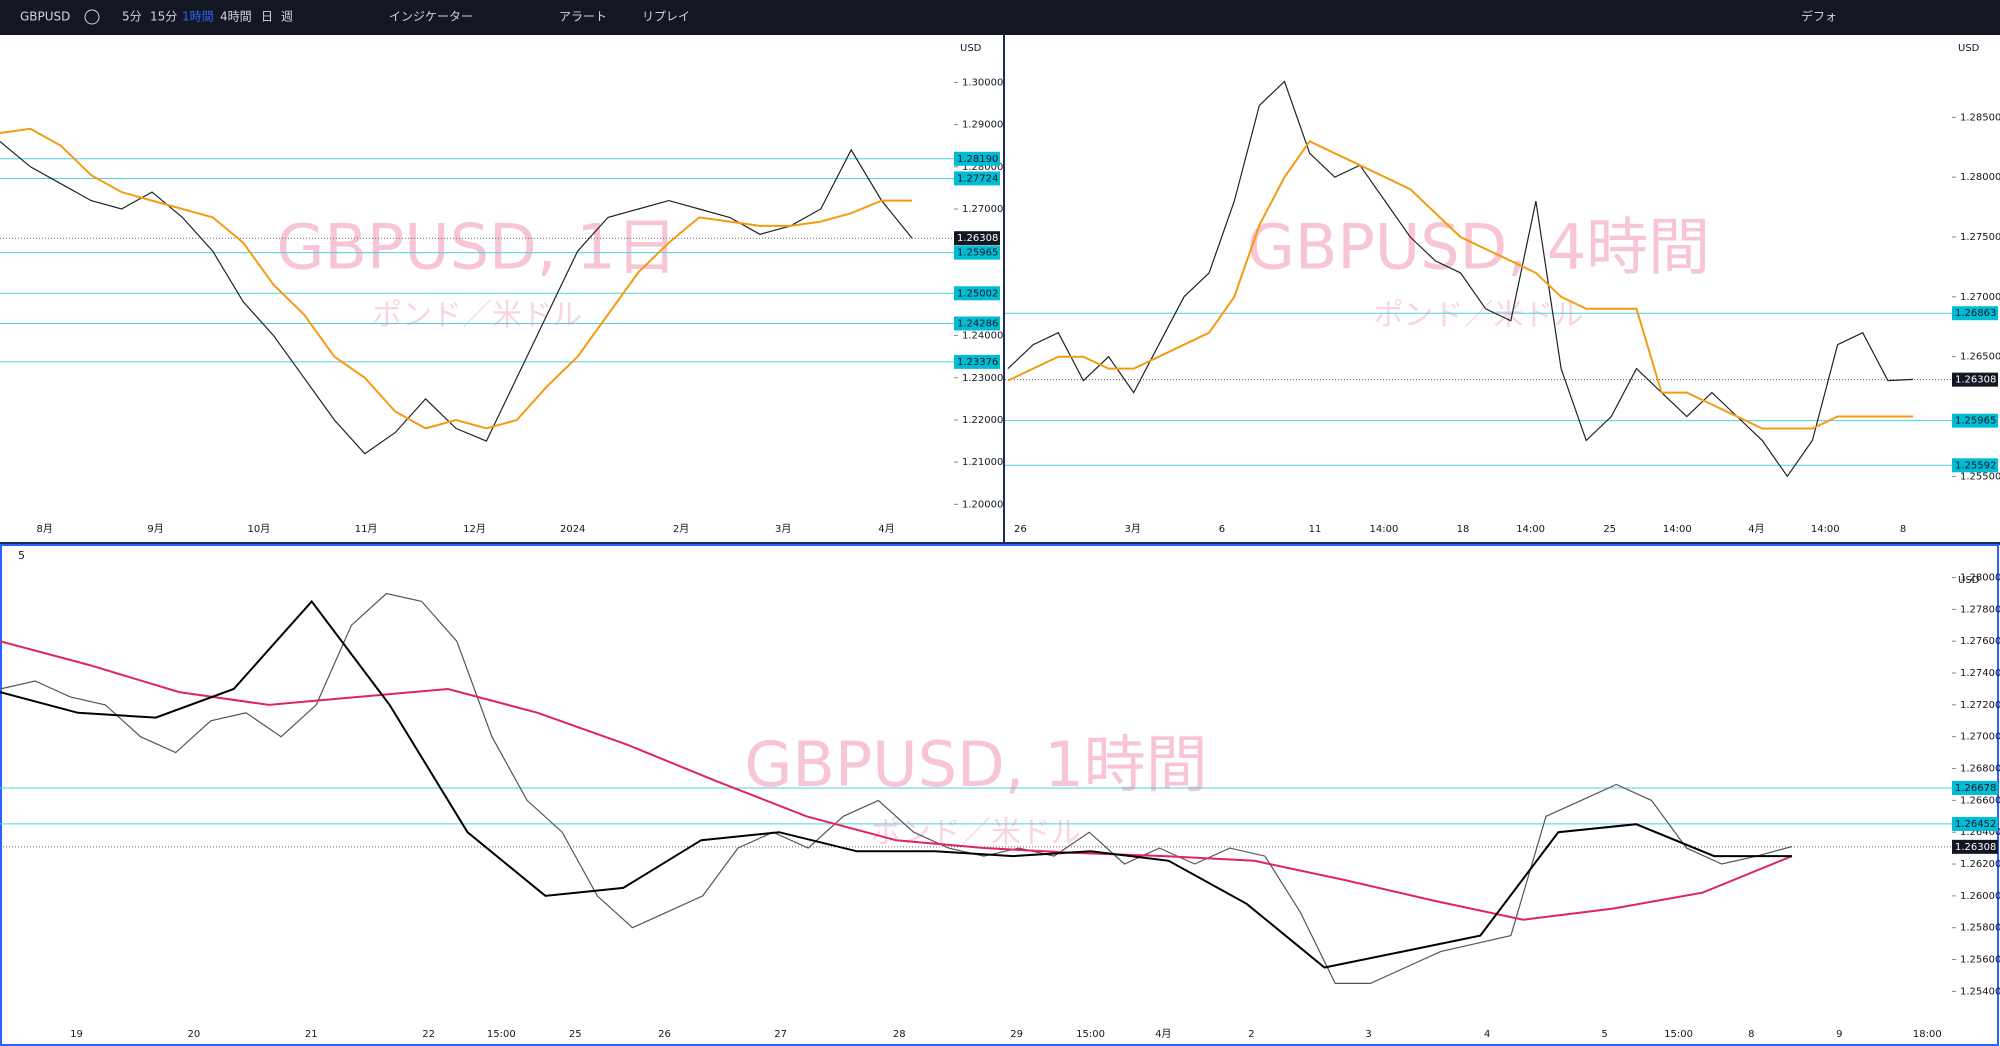 Image resolution: width=2000 pixels, height=1046 pixels. I want to click on x-tick-label: 28, so click(899, 1034).